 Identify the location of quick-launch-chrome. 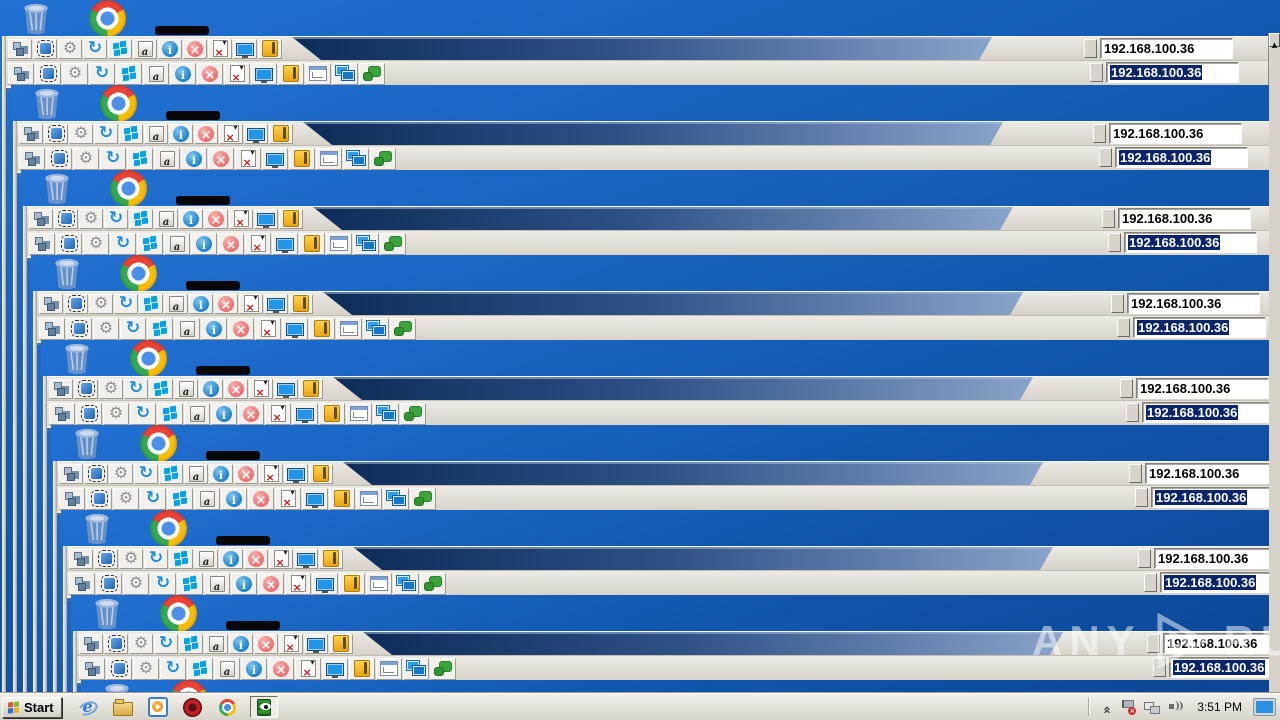
(228, 707).